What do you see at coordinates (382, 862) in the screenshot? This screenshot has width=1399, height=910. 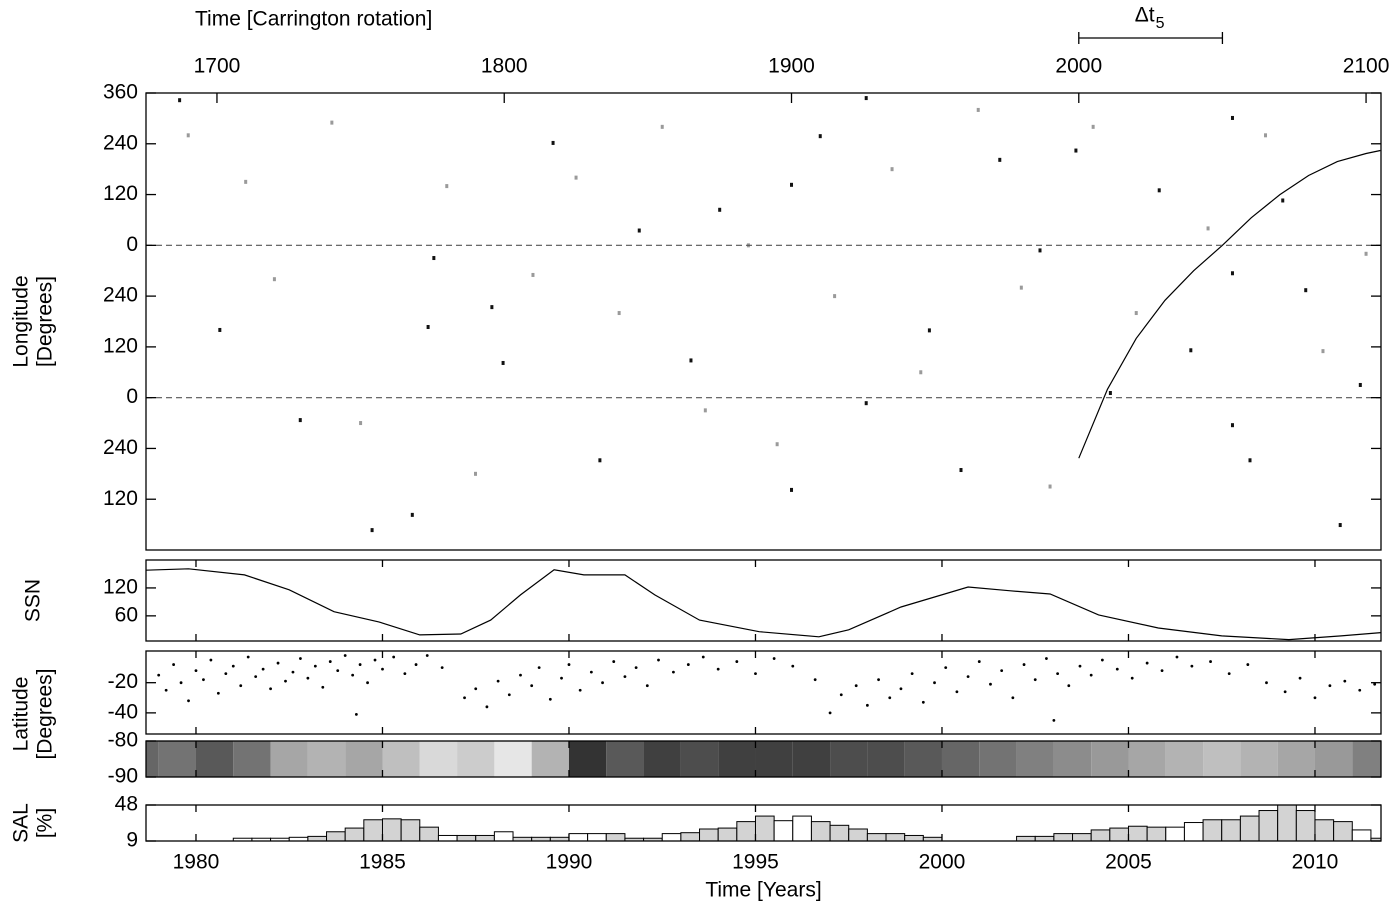 I see `x-tick-label: 1985` at bounding box center [382, 862].